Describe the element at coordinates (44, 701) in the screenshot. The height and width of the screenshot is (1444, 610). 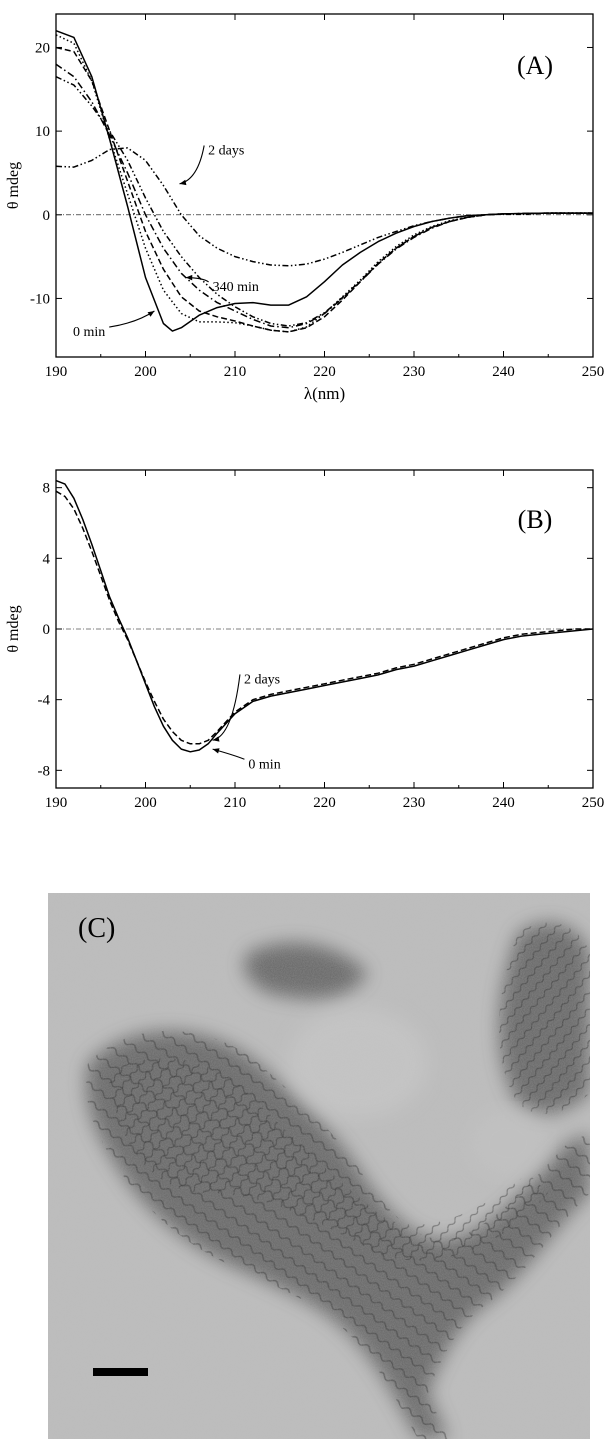
I see `y-tick-label: -4` at that location.